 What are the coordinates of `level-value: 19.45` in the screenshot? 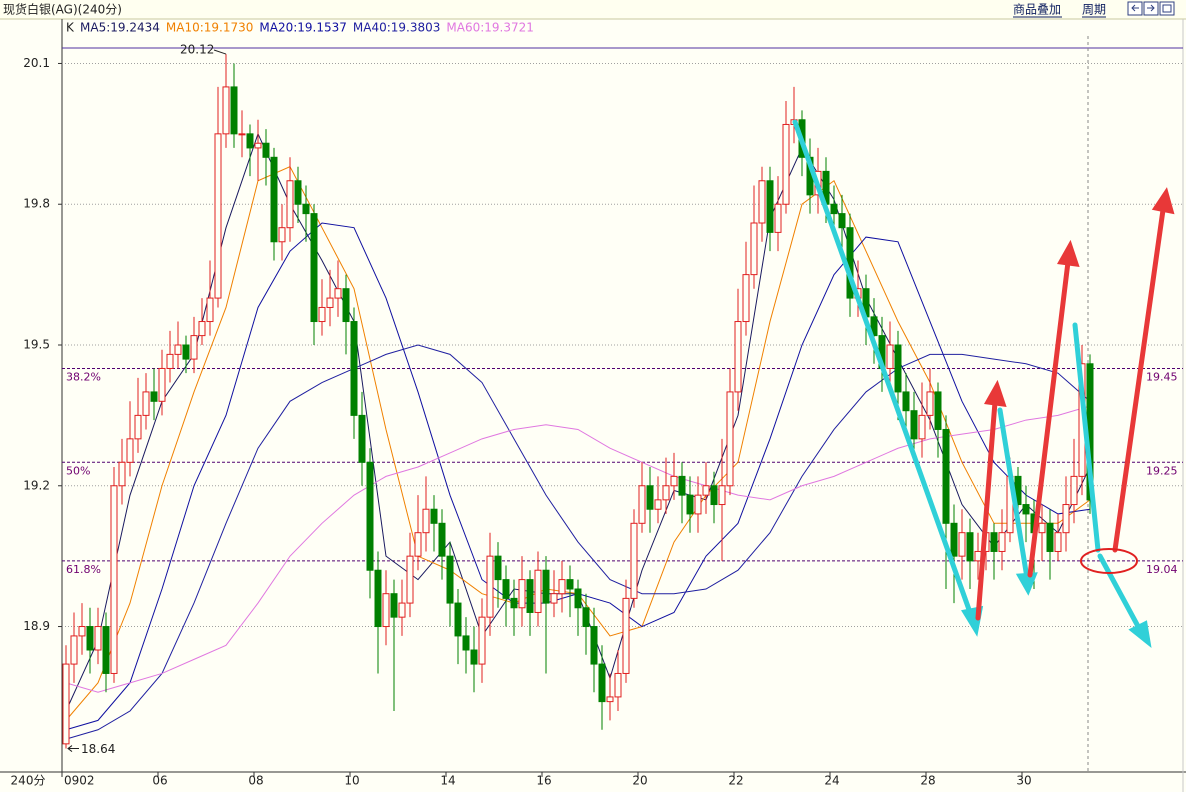 It's located at (1162, 376).